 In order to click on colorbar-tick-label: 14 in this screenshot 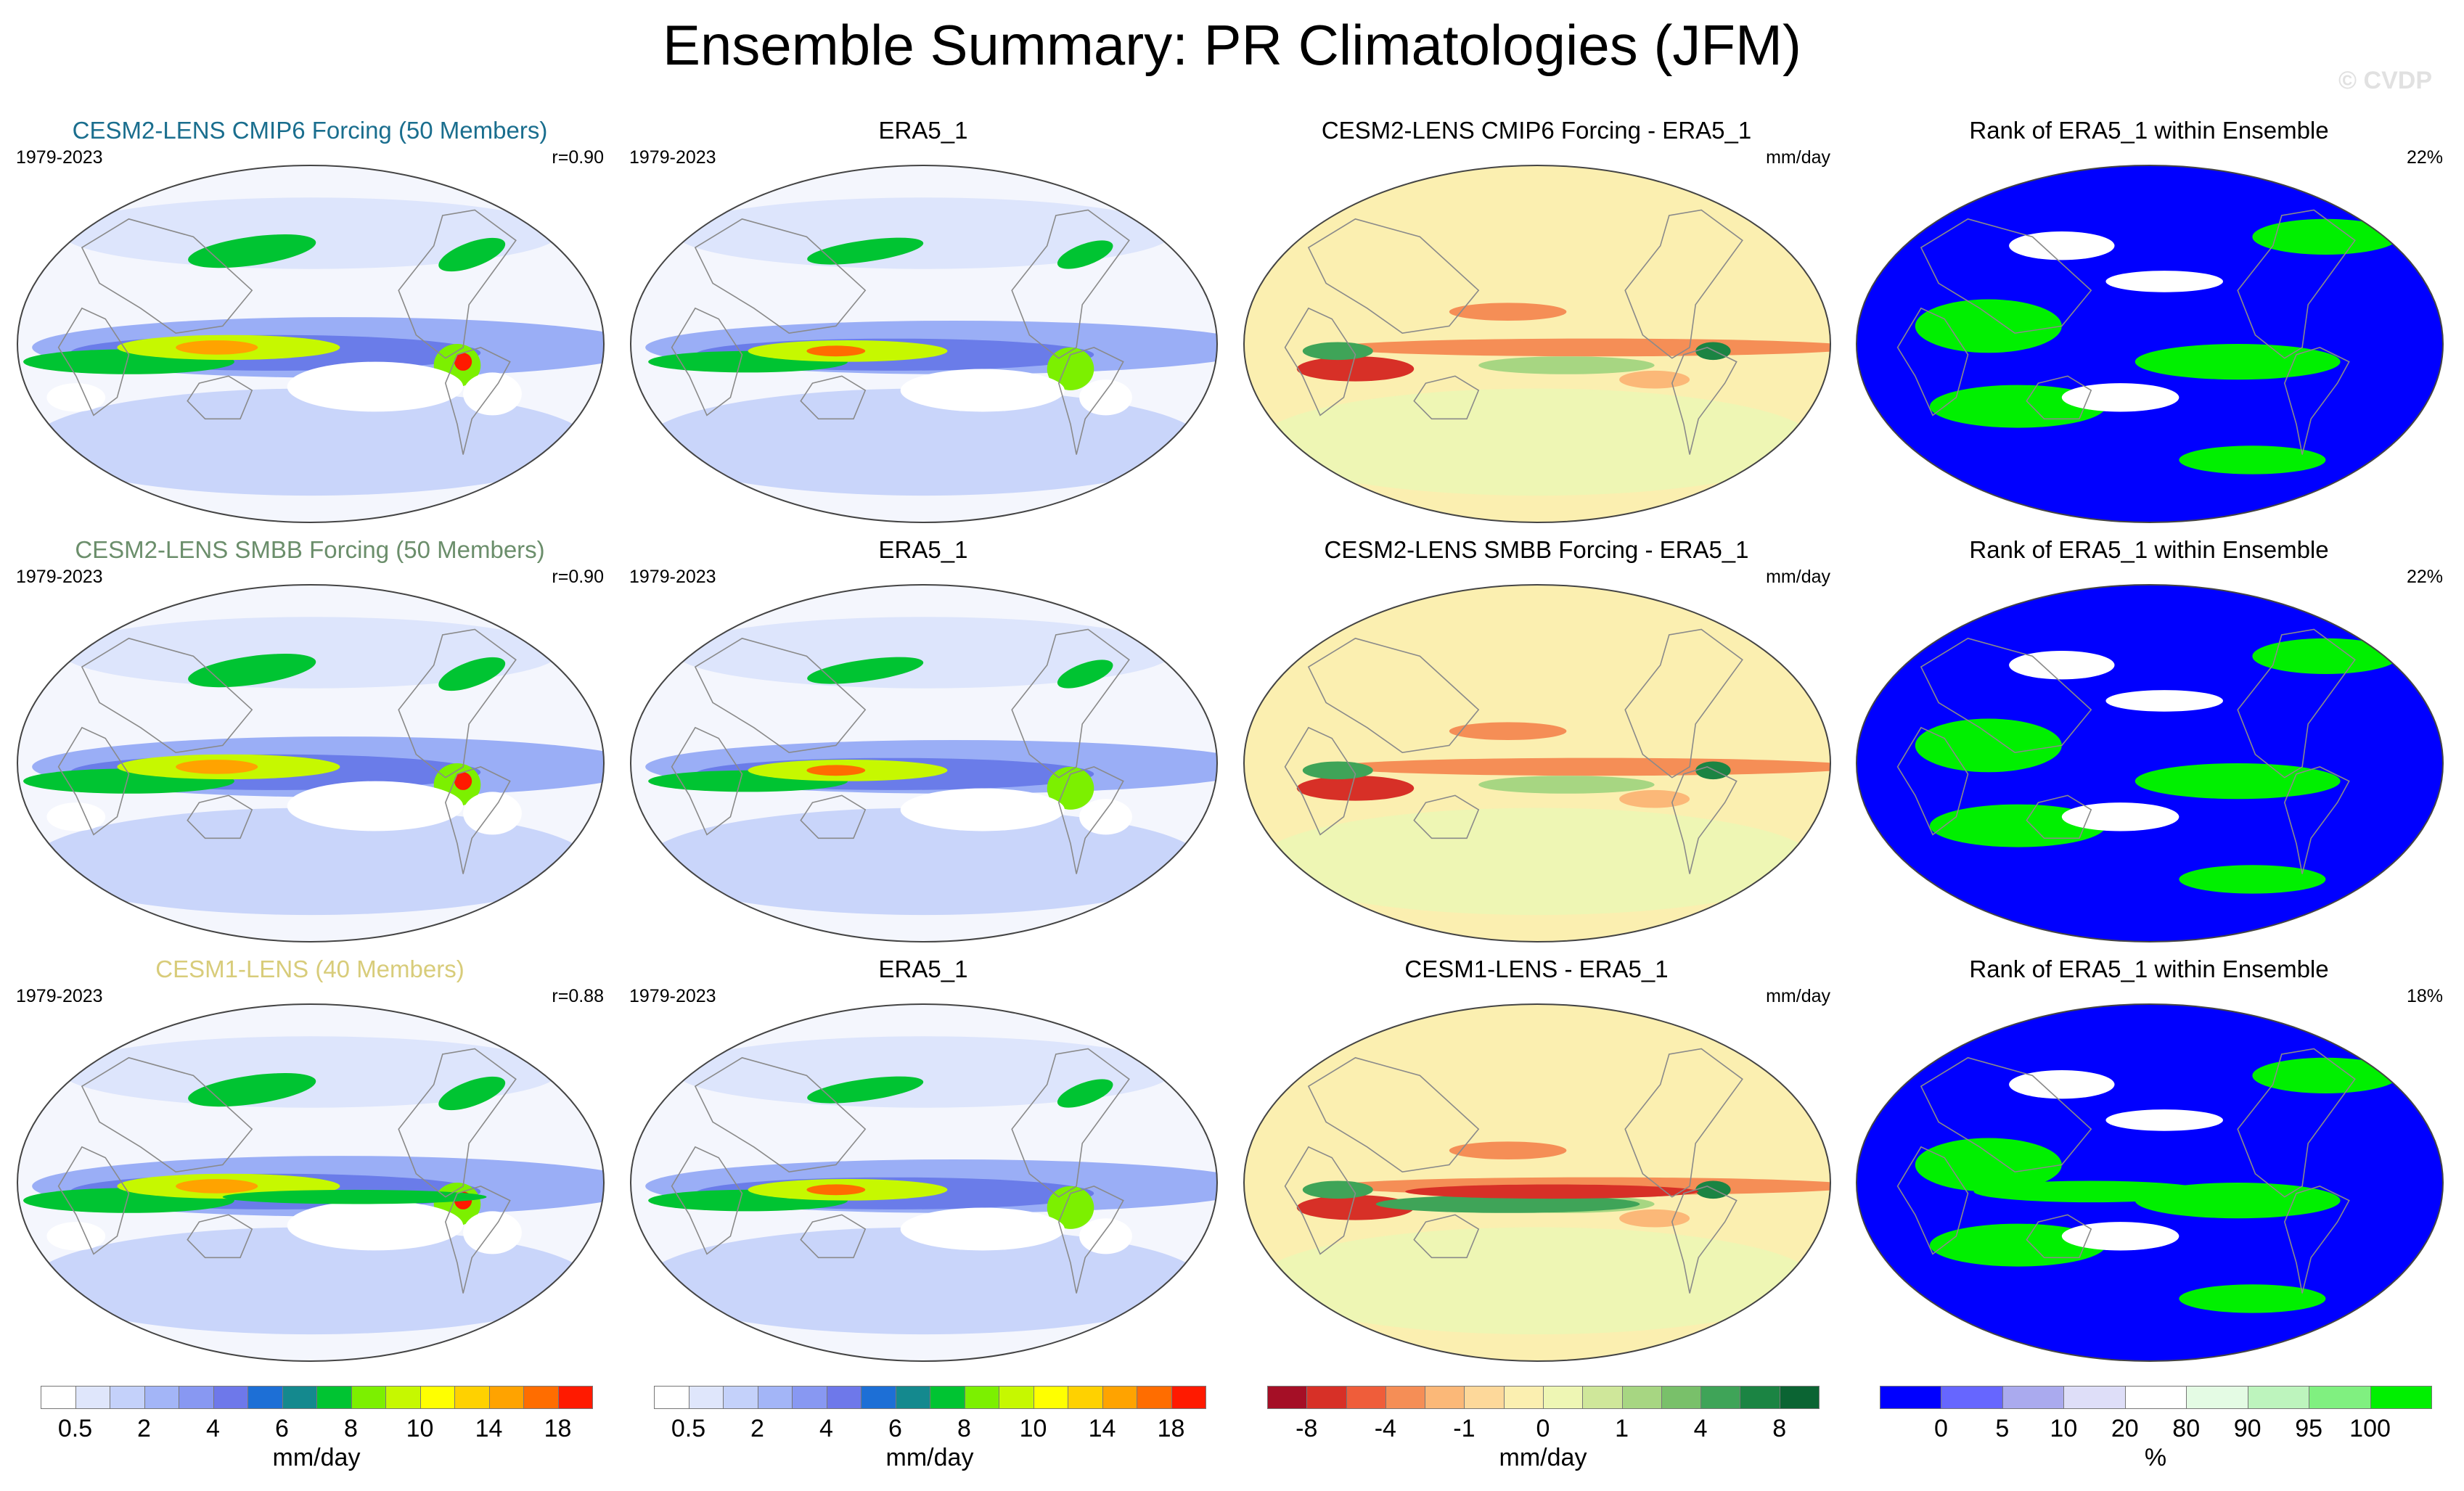, I will do `click(1102, 1428)`.